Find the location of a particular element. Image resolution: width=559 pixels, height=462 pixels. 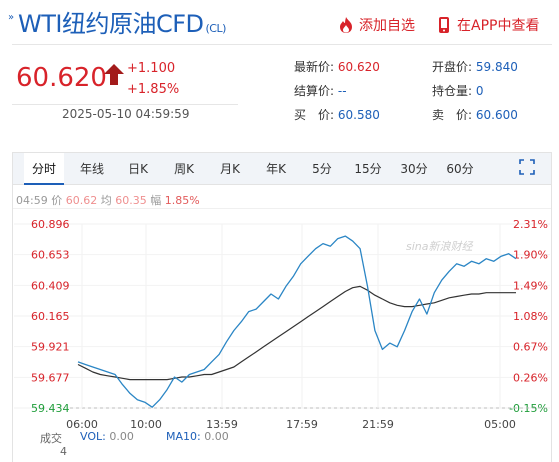

x-tick-label: 21:59 is located at coordinates (378, 424).